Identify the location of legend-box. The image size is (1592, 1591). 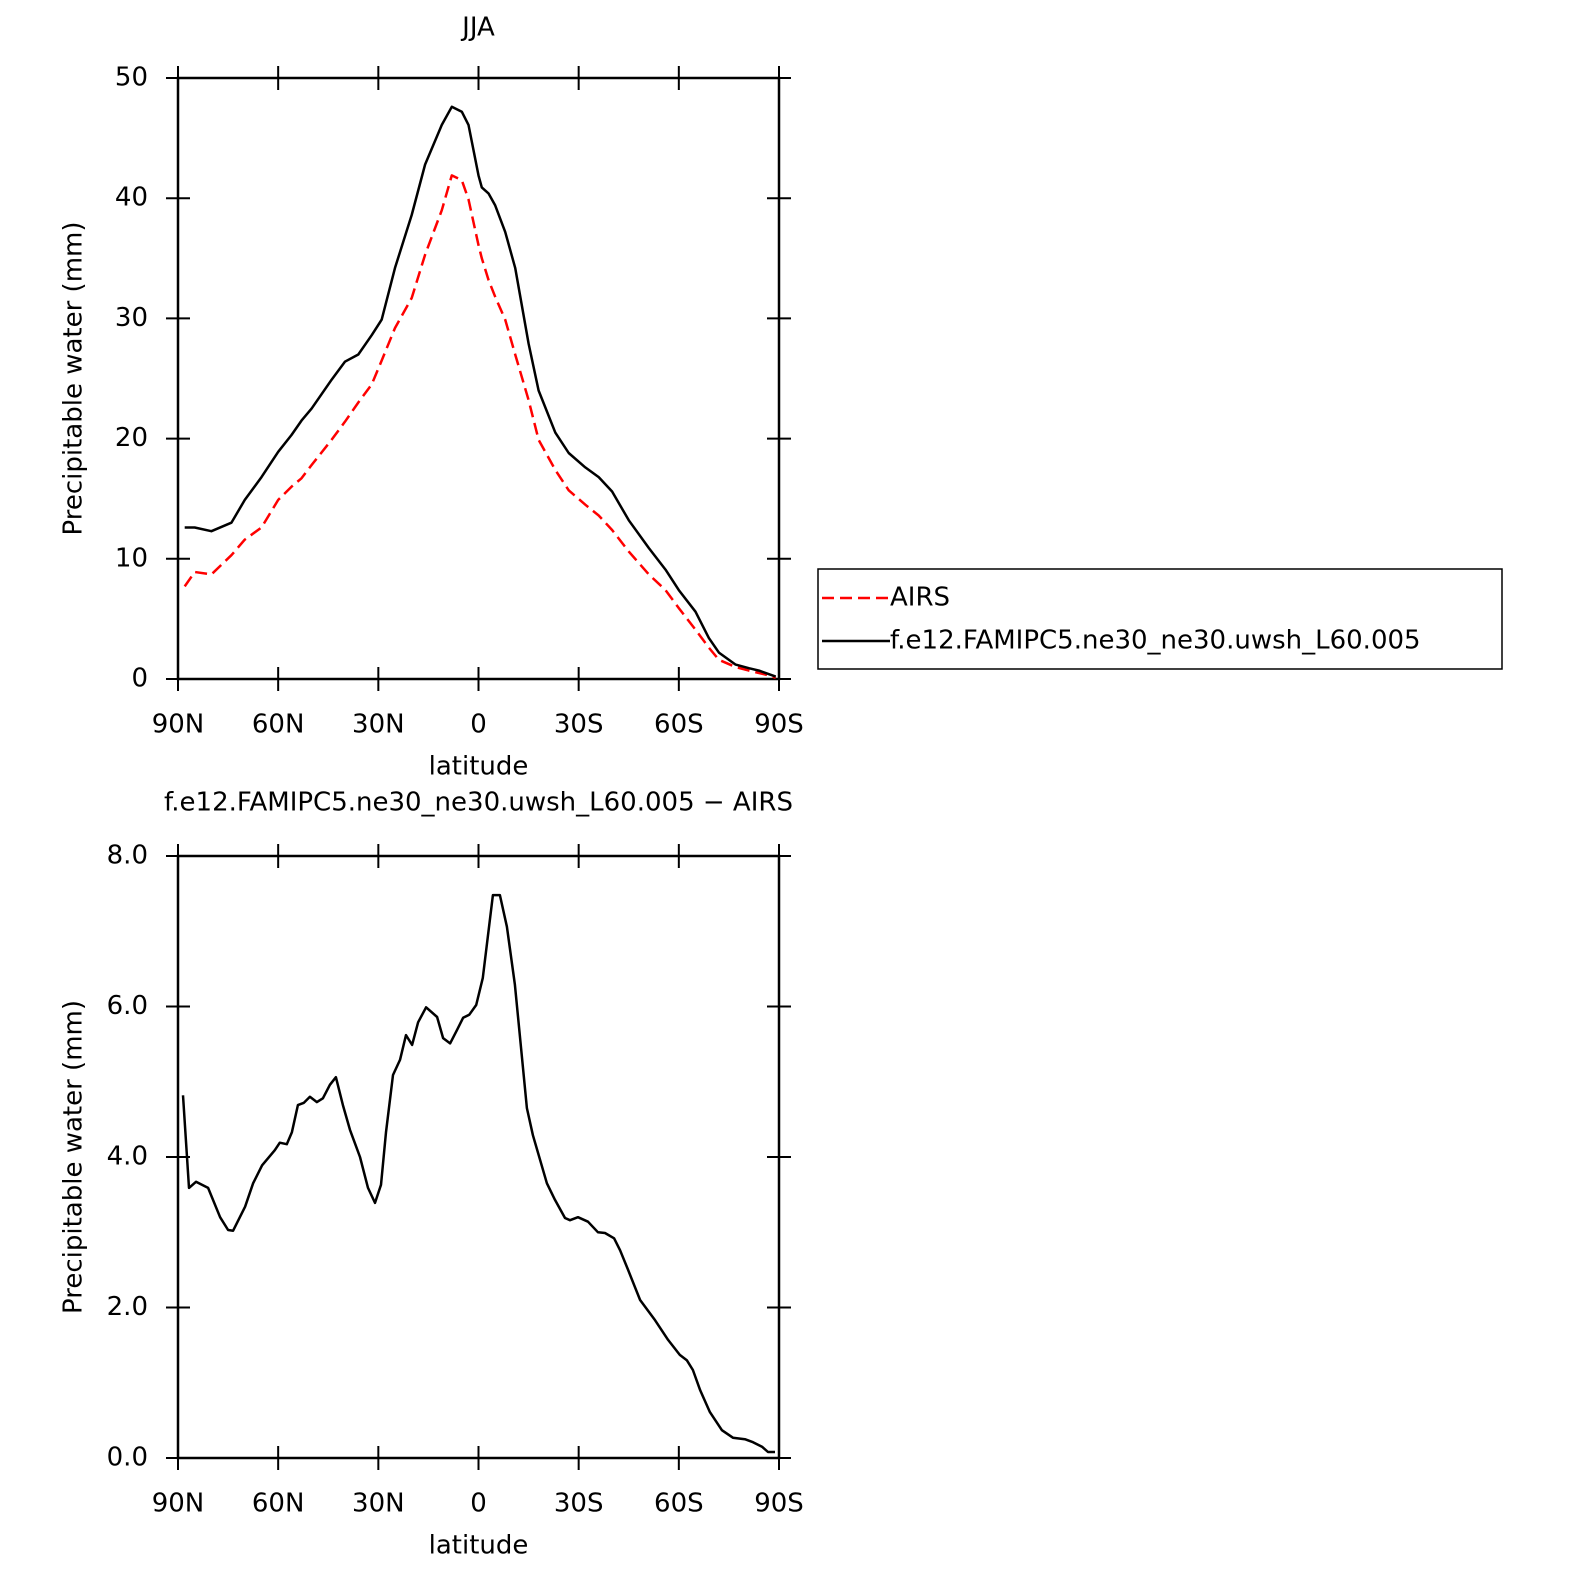
(1160, 619).